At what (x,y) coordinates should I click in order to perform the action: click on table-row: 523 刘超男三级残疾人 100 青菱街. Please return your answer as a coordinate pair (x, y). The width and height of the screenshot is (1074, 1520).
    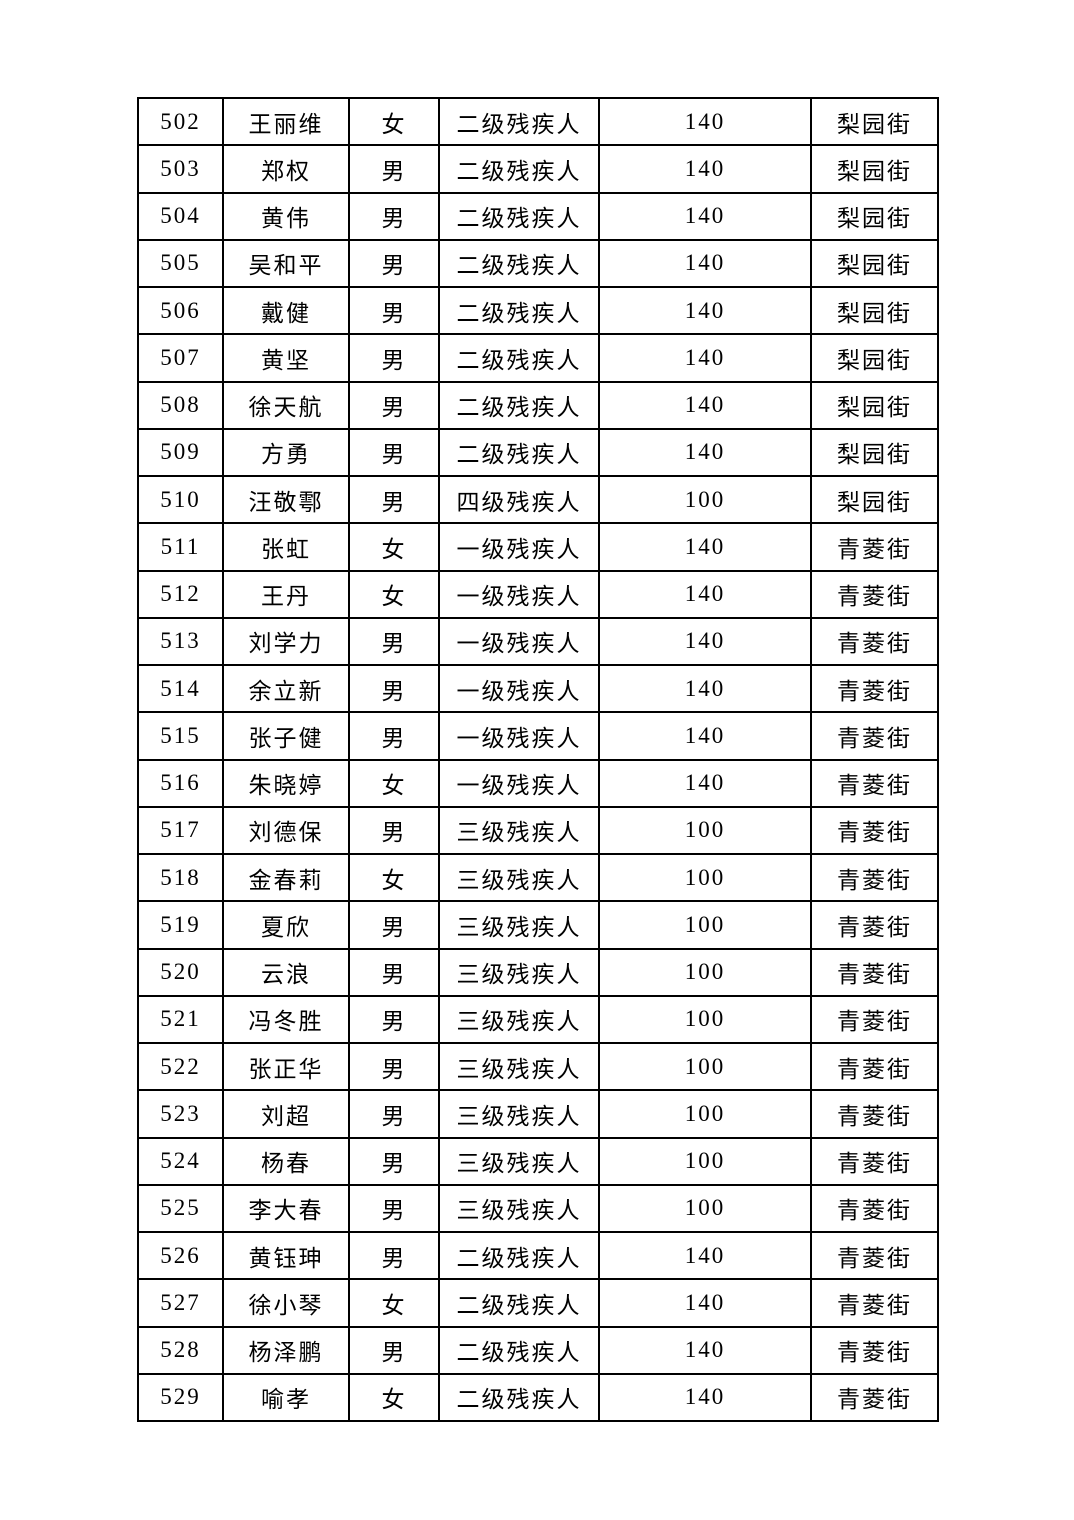
    Looking at the image, I should click on (538, 1114).